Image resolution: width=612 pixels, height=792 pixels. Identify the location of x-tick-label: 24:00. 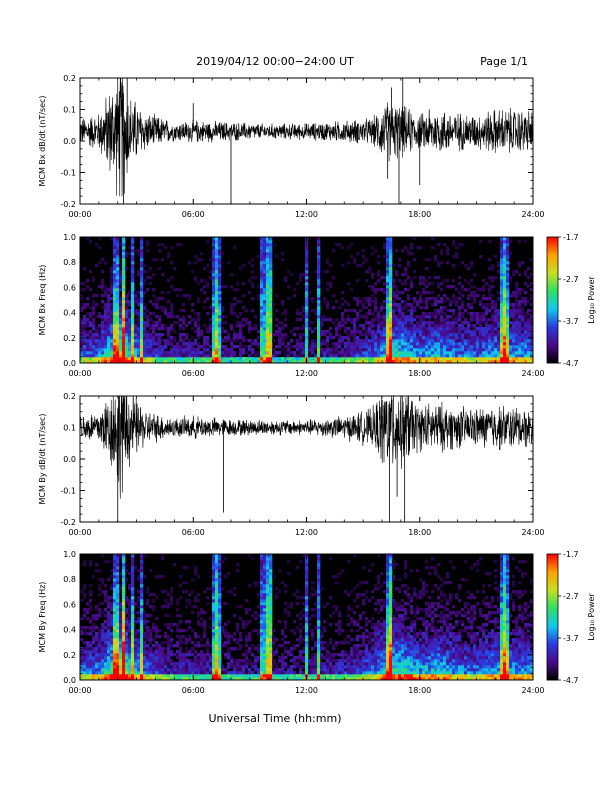
(532, 532).